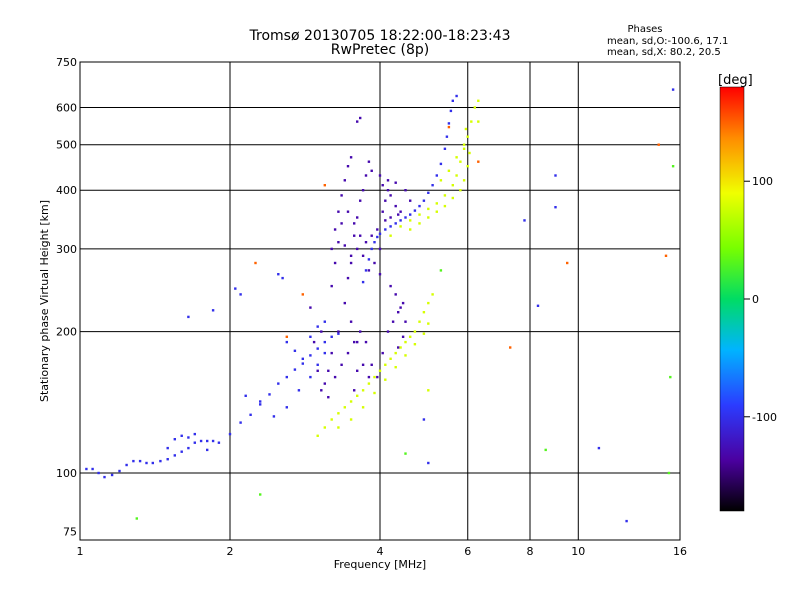 The width and height of the screenshot is (800, 600). Describe the element at coordinates (755, 299) in the screenshot. I see `colorbar-tick-label: 0` at that location.